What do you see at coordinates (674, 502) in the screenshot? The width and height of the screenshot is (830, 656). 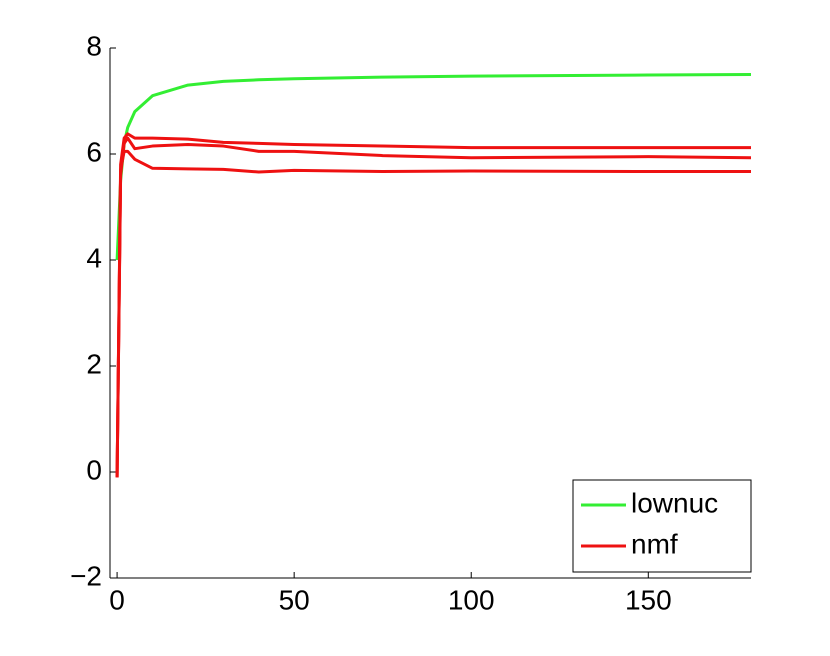 I see `legend-label: lownuc` at bounding box center [674, 502].